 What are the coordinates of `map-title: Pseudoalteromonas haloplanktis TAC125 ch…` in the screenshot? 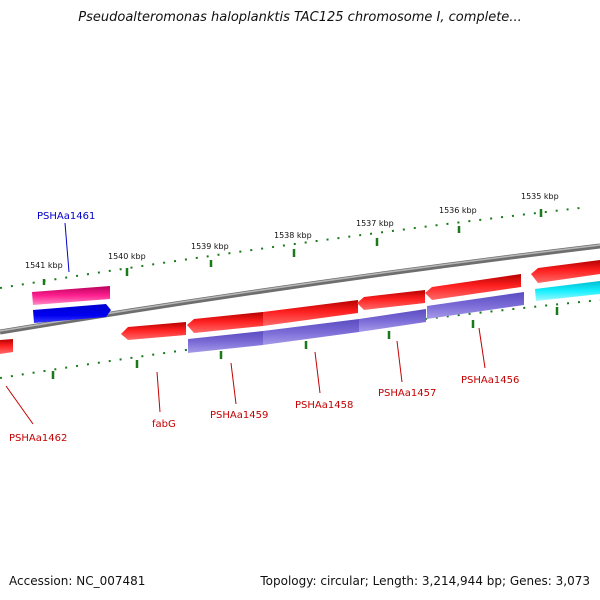 It's located at (300, 17).